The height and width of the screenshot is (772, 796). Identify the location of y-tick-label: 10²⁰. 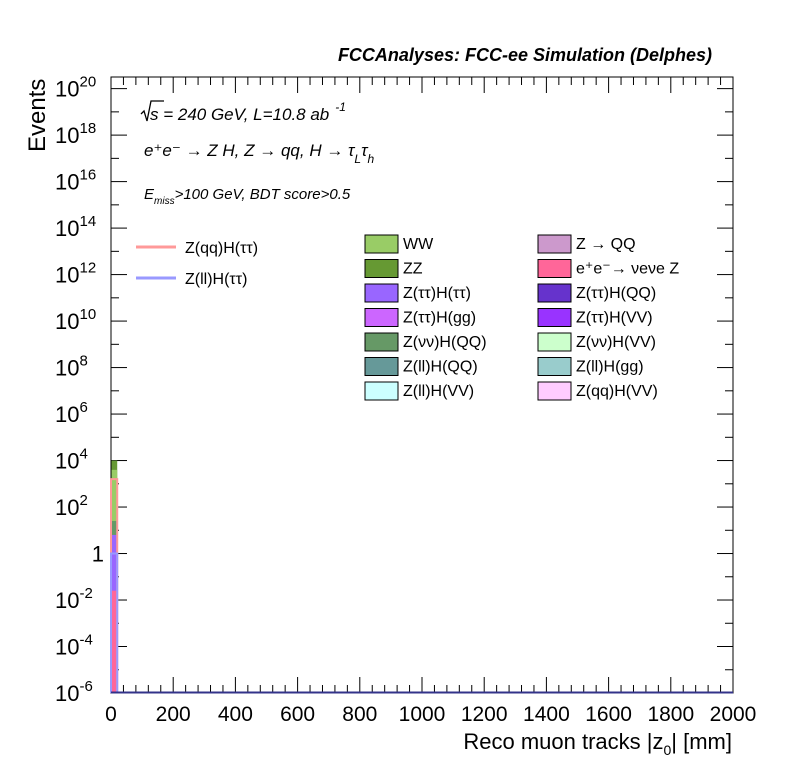
(75, 88).